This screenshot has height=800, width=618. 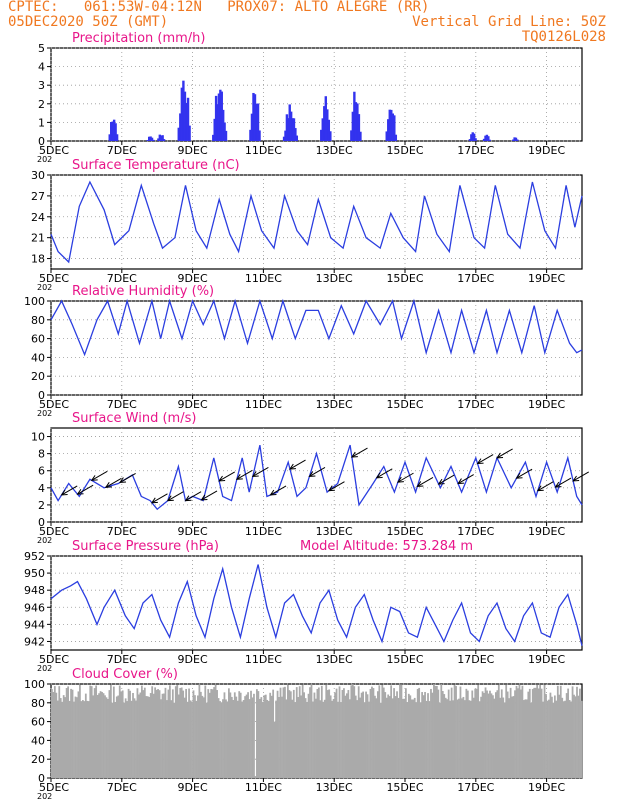 I want to click on temp-ytick-label: 24, so click(x=38, y=217).